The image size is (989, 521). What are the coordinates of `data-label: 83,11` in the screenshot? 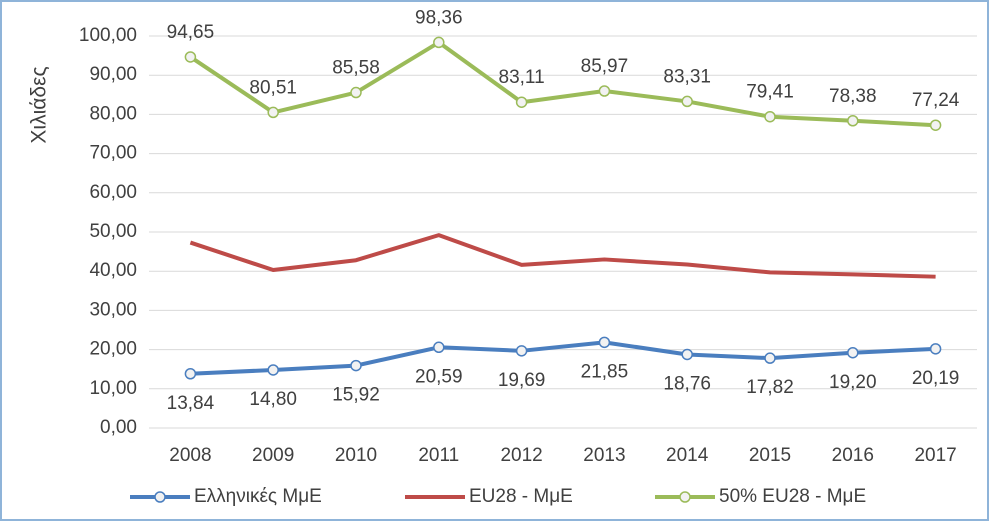 It's located at (522, 77).